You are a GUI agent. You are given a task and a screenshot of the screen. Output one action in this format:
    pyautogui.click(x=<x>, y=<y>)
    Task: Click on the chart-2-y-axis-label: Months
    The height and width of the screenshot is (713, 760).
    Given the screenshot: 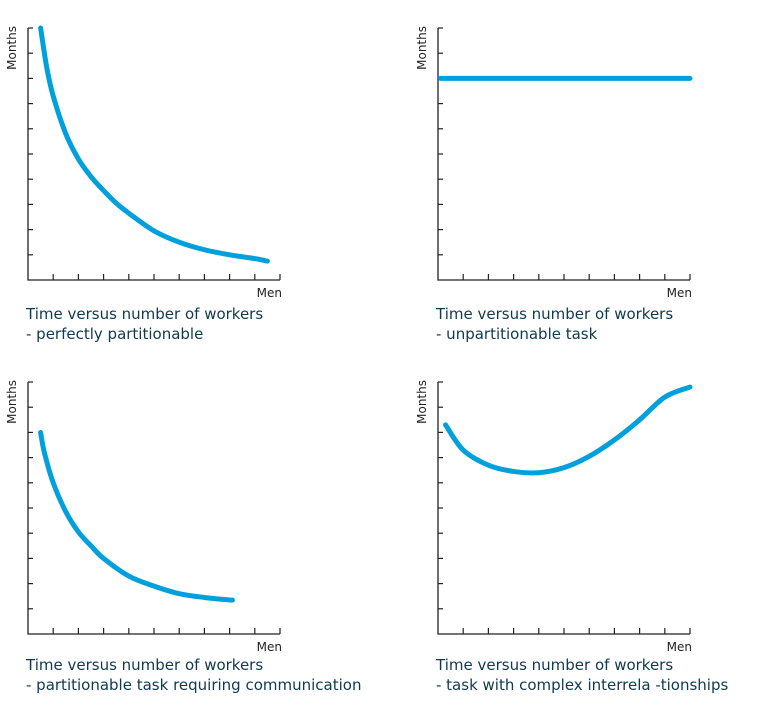 What is the action you would take?
    pyautogui.click(x=422, y=48)
    